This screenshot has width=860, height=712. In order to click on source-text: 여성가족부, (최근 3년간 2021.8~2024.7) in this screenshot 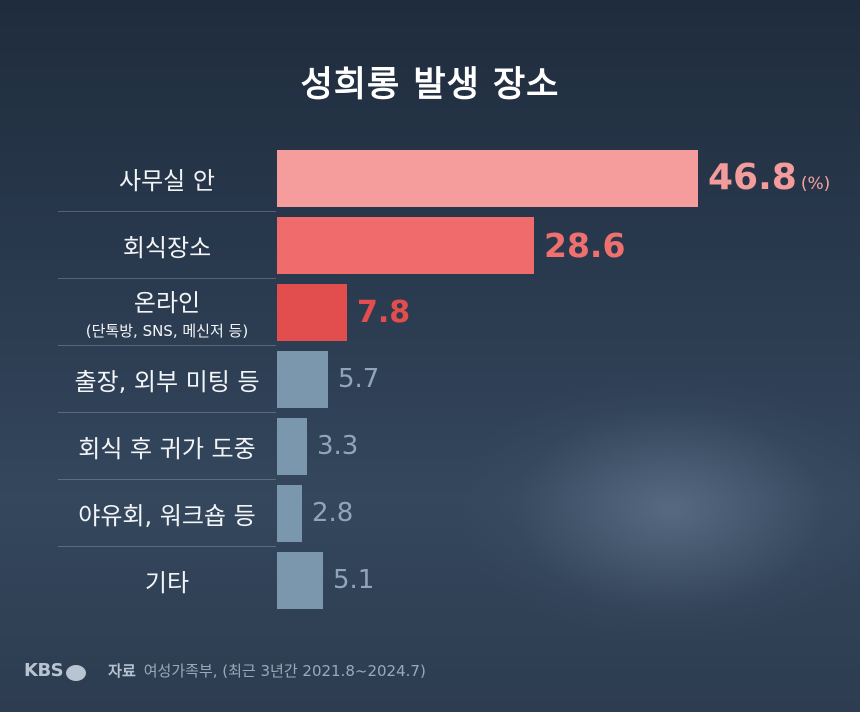, I will do `click(284, 671)`.